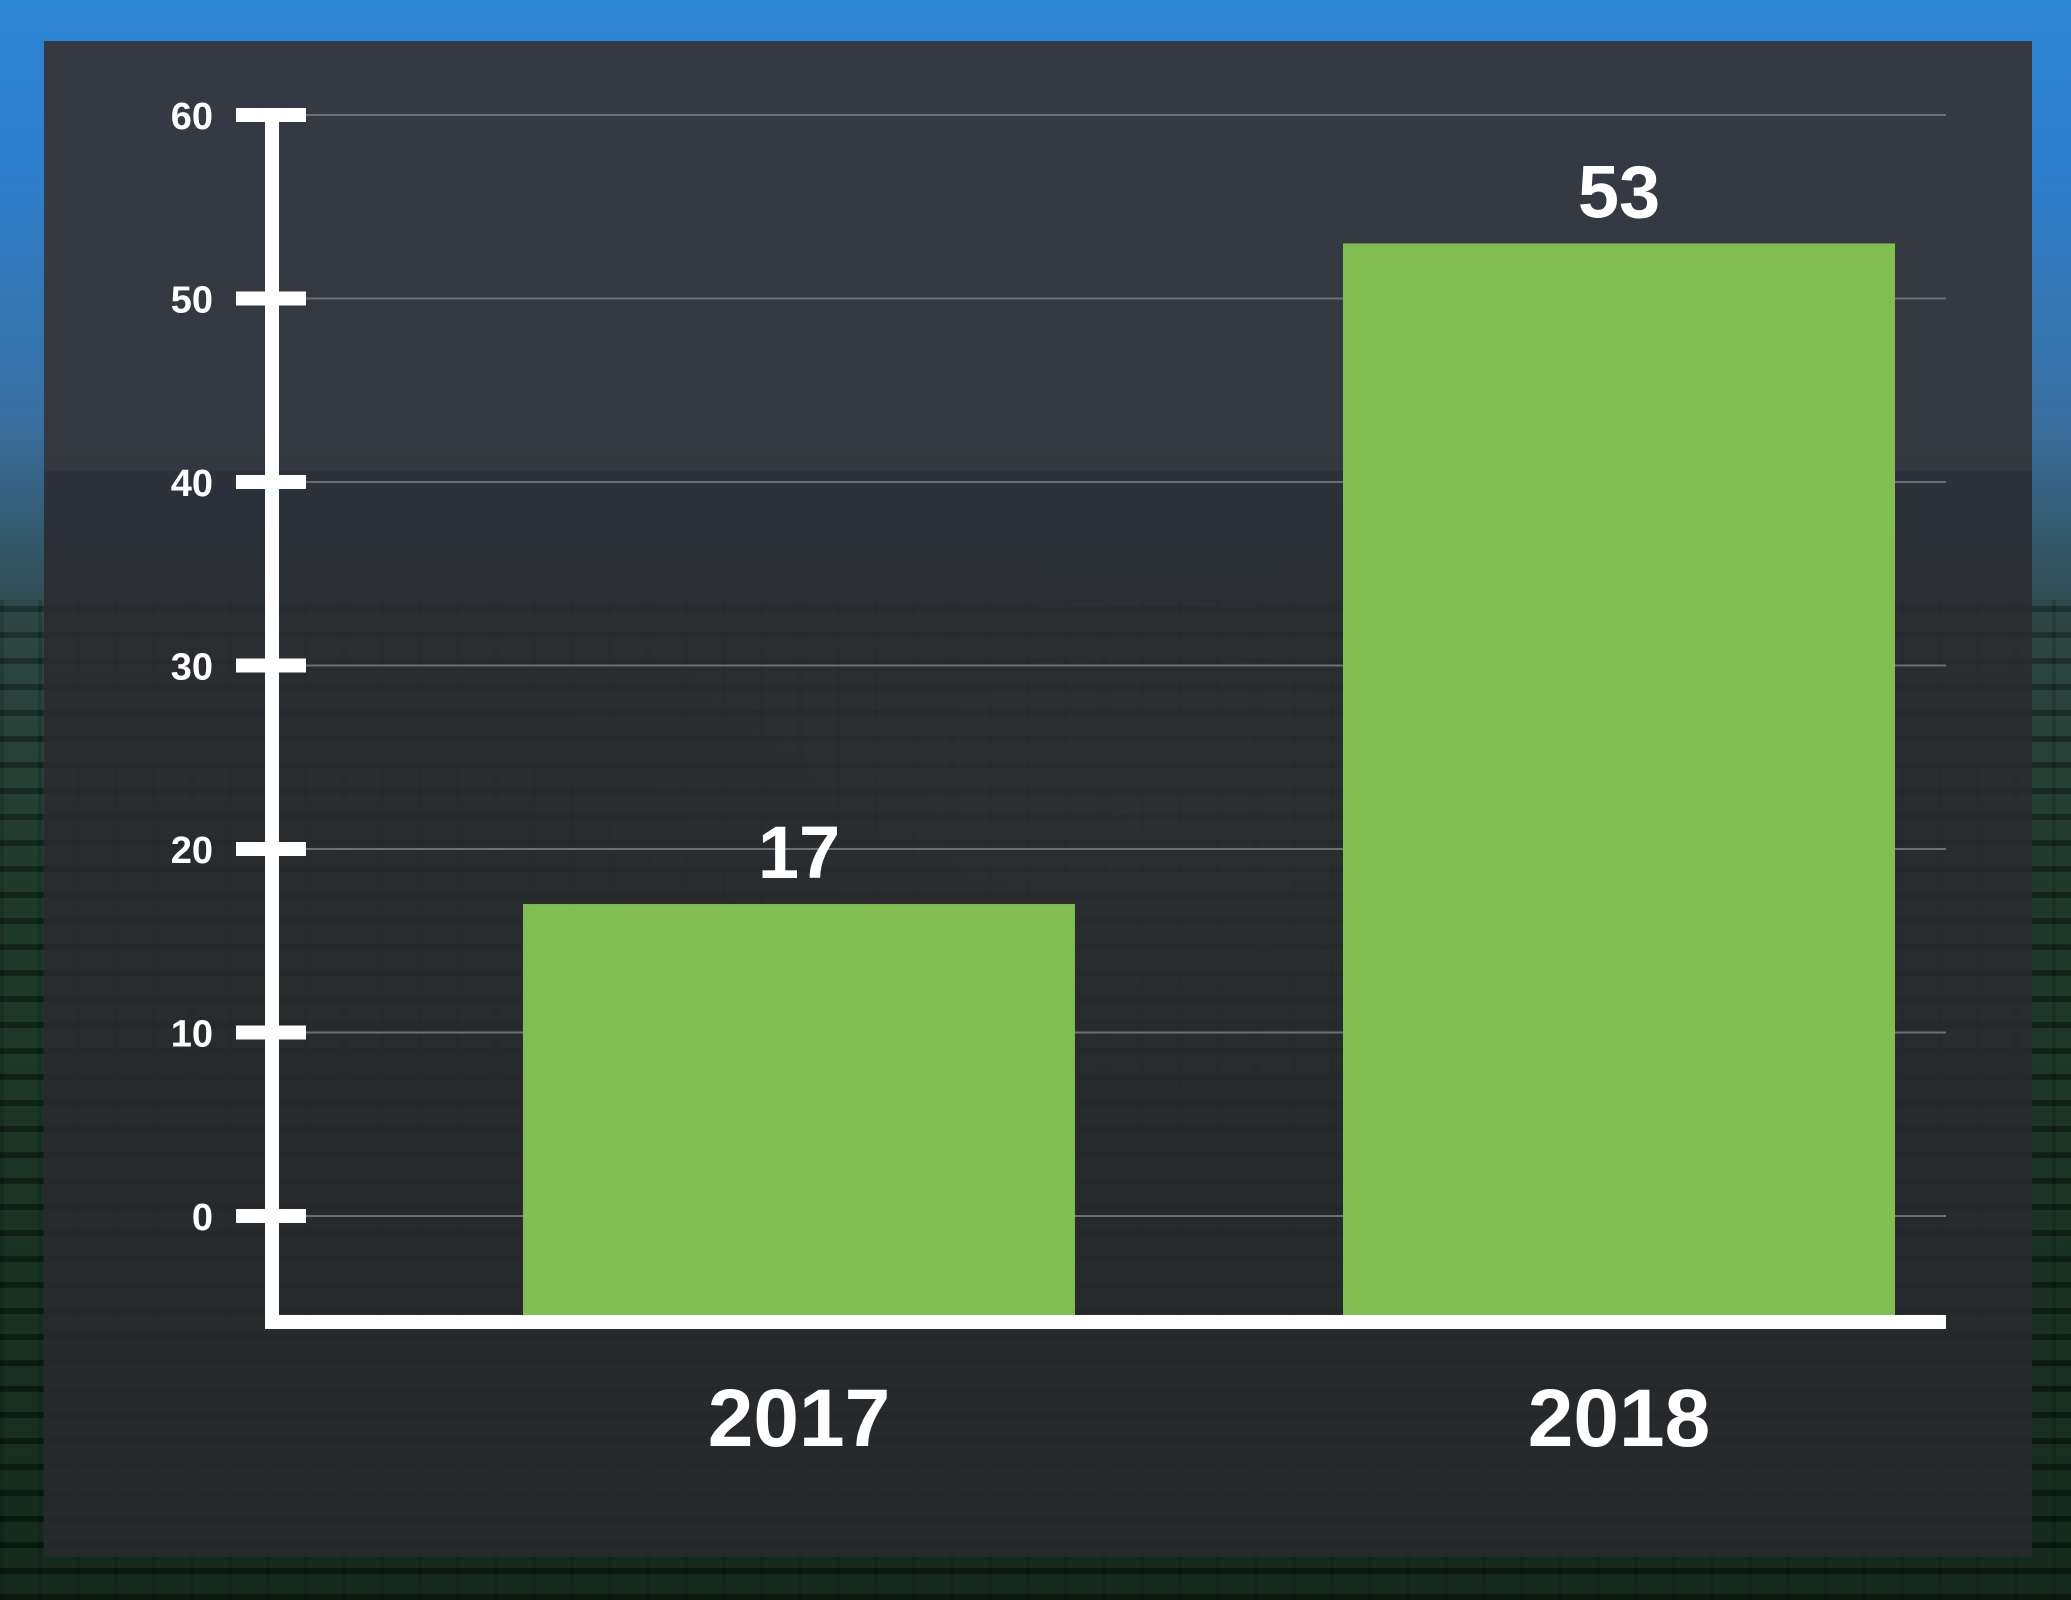 The height and width of the screenshot is (1600, 2071). I want to click on y-tick-label-30: 30, so click(192, 668).